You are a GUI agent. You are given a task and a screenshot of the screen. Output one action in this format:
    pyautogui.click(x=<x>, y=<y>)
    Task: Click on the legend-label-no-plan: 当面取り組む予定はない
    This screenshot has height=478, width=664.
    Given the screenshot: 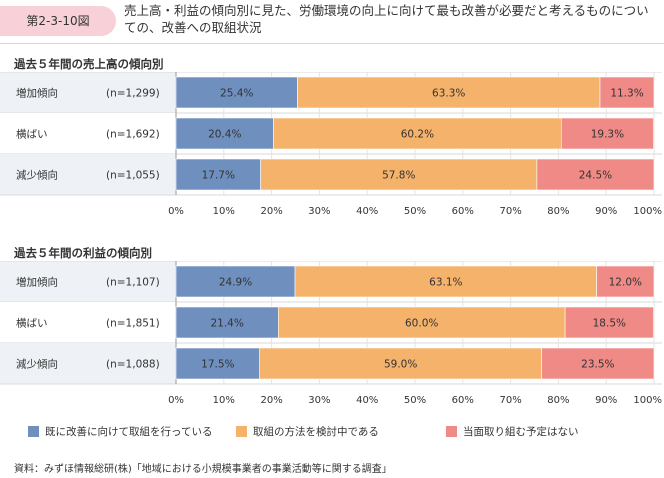 What is the action you would take?
    pyautogui.click(x=521, y=432)
    